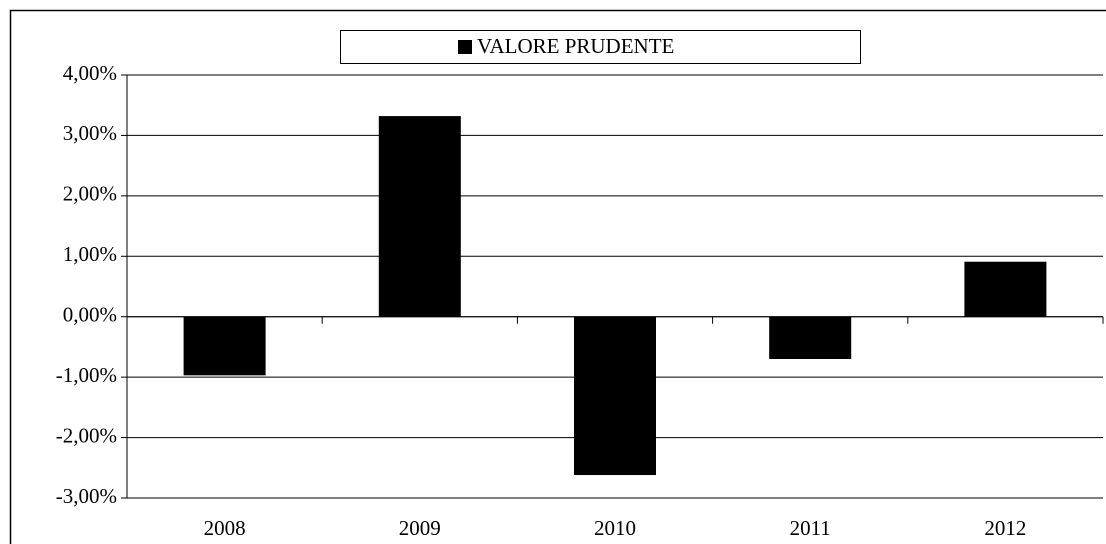 This screenshot has width=1106, height=544. I want to click on y-tick-label: -1,00%, so click(86, 375).